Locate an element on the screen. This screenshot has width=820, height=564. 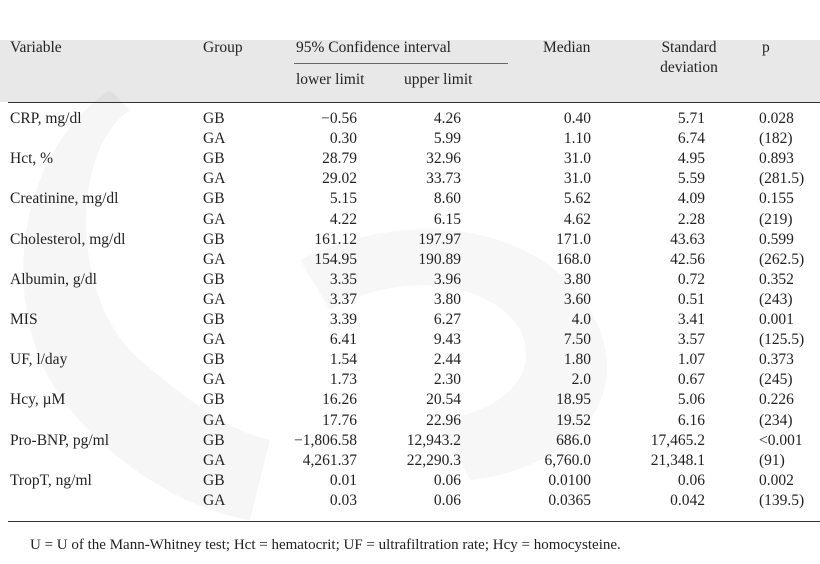
table-header-band is located at coordinates (410, 71).